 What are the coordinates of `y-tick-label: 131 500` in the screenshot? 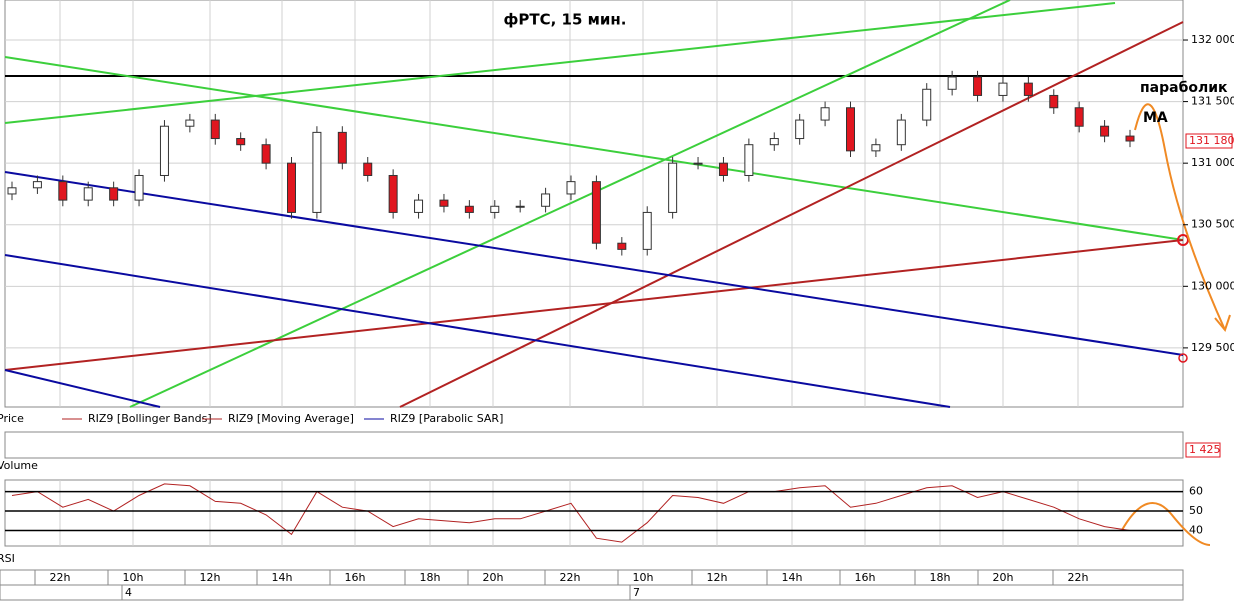 It's located at (1212, 101).